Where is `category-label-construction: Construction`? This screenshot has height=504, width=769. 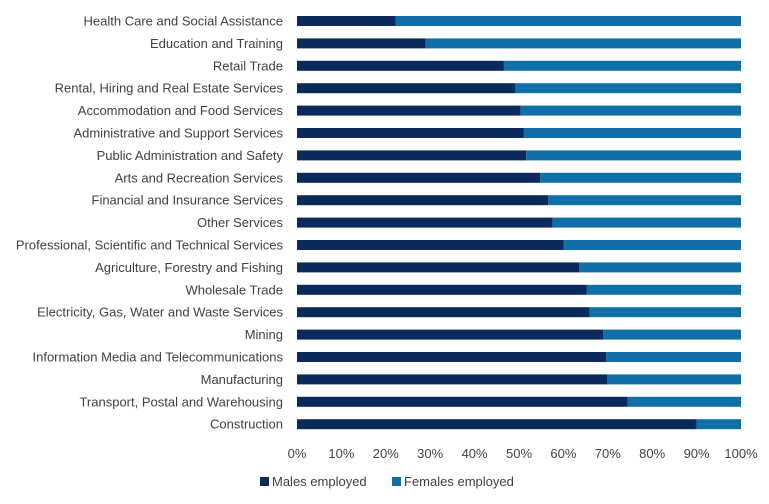
category-label-construction: Construction is located at coordinates (246, 424).